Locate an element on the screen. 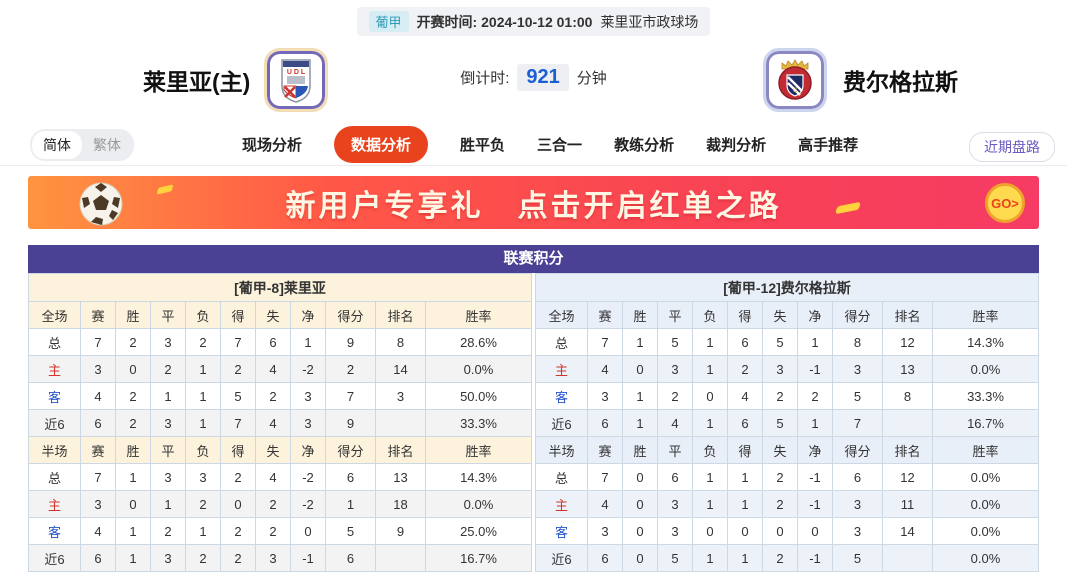 The height and width of the screenshot is (583, 1067). lang-traditional-button: 繁体 is located at coordinates (107, 144).